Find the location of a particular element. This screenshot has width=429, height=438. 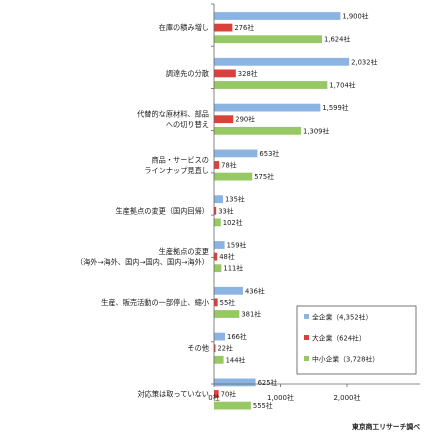

value-label-2-6: 48社 is located at coordinates (227, 256).